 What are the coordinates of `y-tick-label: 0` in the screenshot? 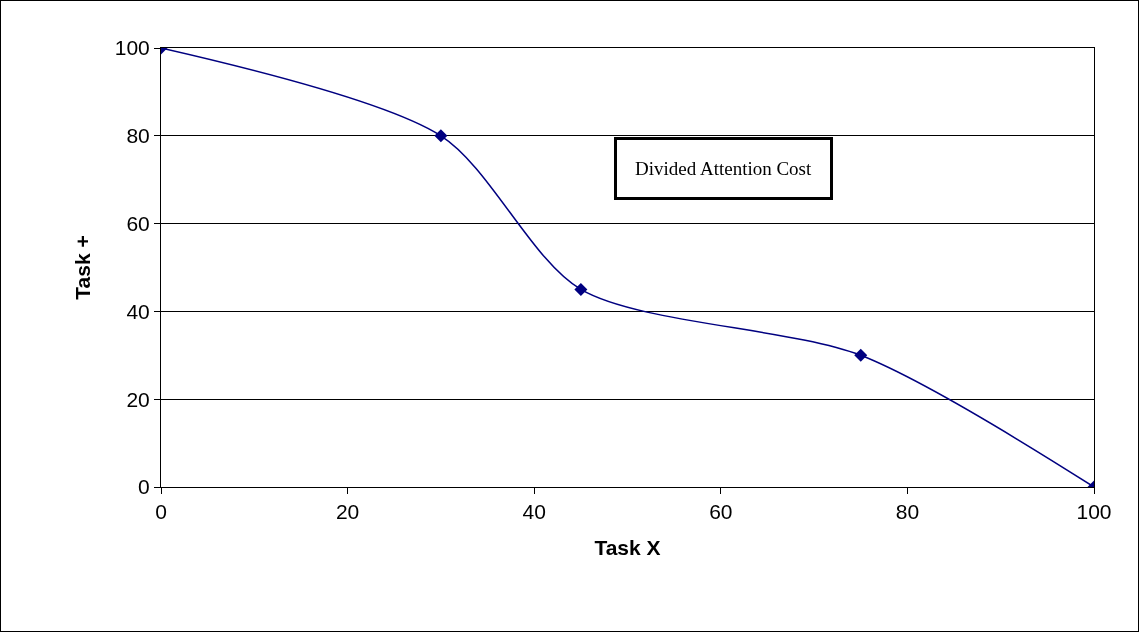 It's located at (144, 487).